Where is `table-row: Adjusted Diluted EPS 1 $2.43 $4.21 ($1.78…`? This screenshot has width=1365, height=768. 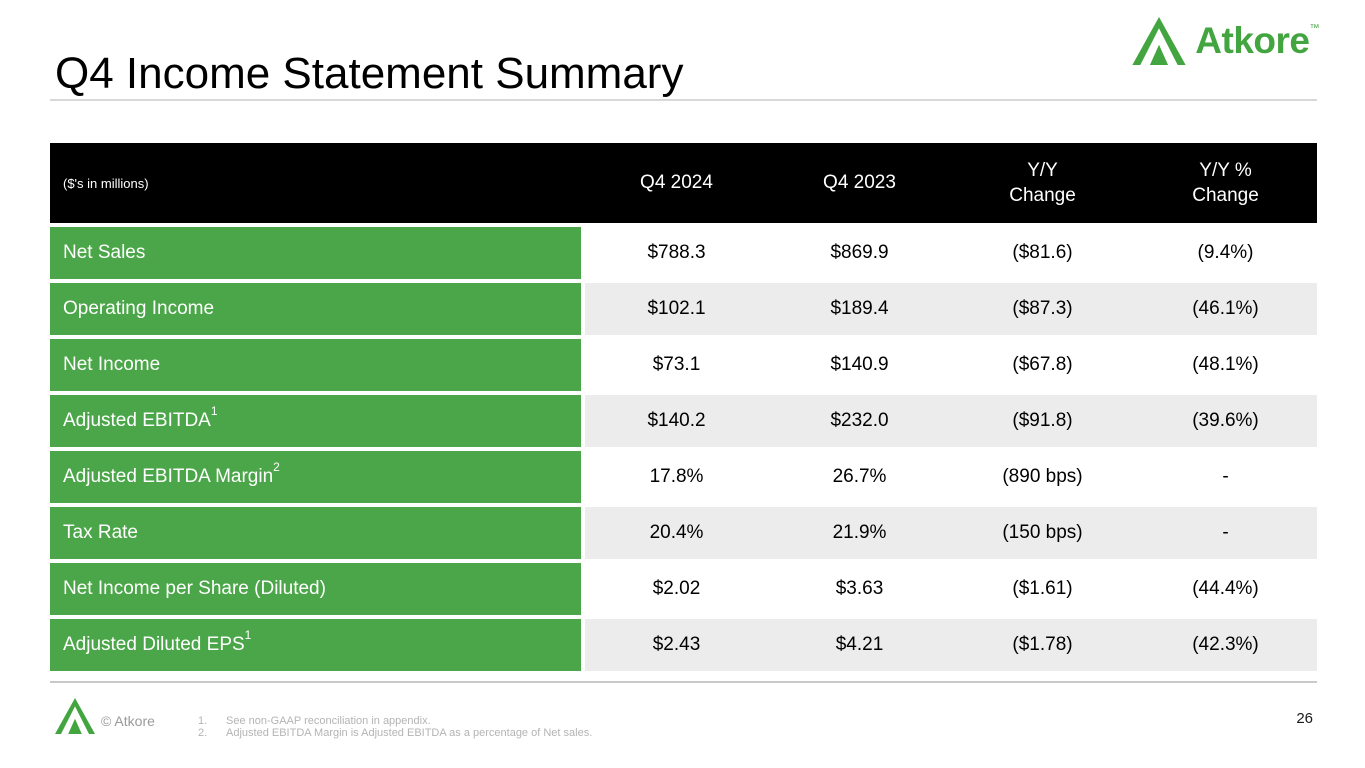 table-row: Adjusted Diluted EPS 1 $2.43 $4.21 ($1.78… is located at coordinates (683, 645).